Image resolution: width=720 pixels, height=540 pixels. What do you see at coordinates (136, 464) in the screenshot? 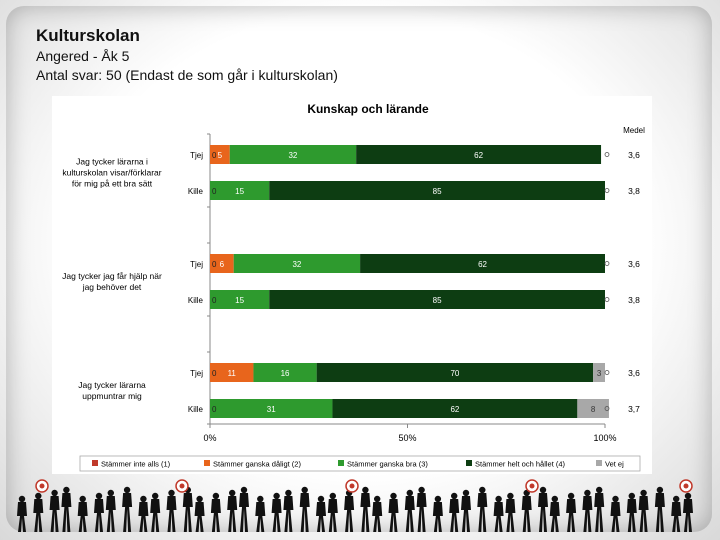
I see `legend-label: Stämmer inte alls (1)` at bounding box center [136, 464].